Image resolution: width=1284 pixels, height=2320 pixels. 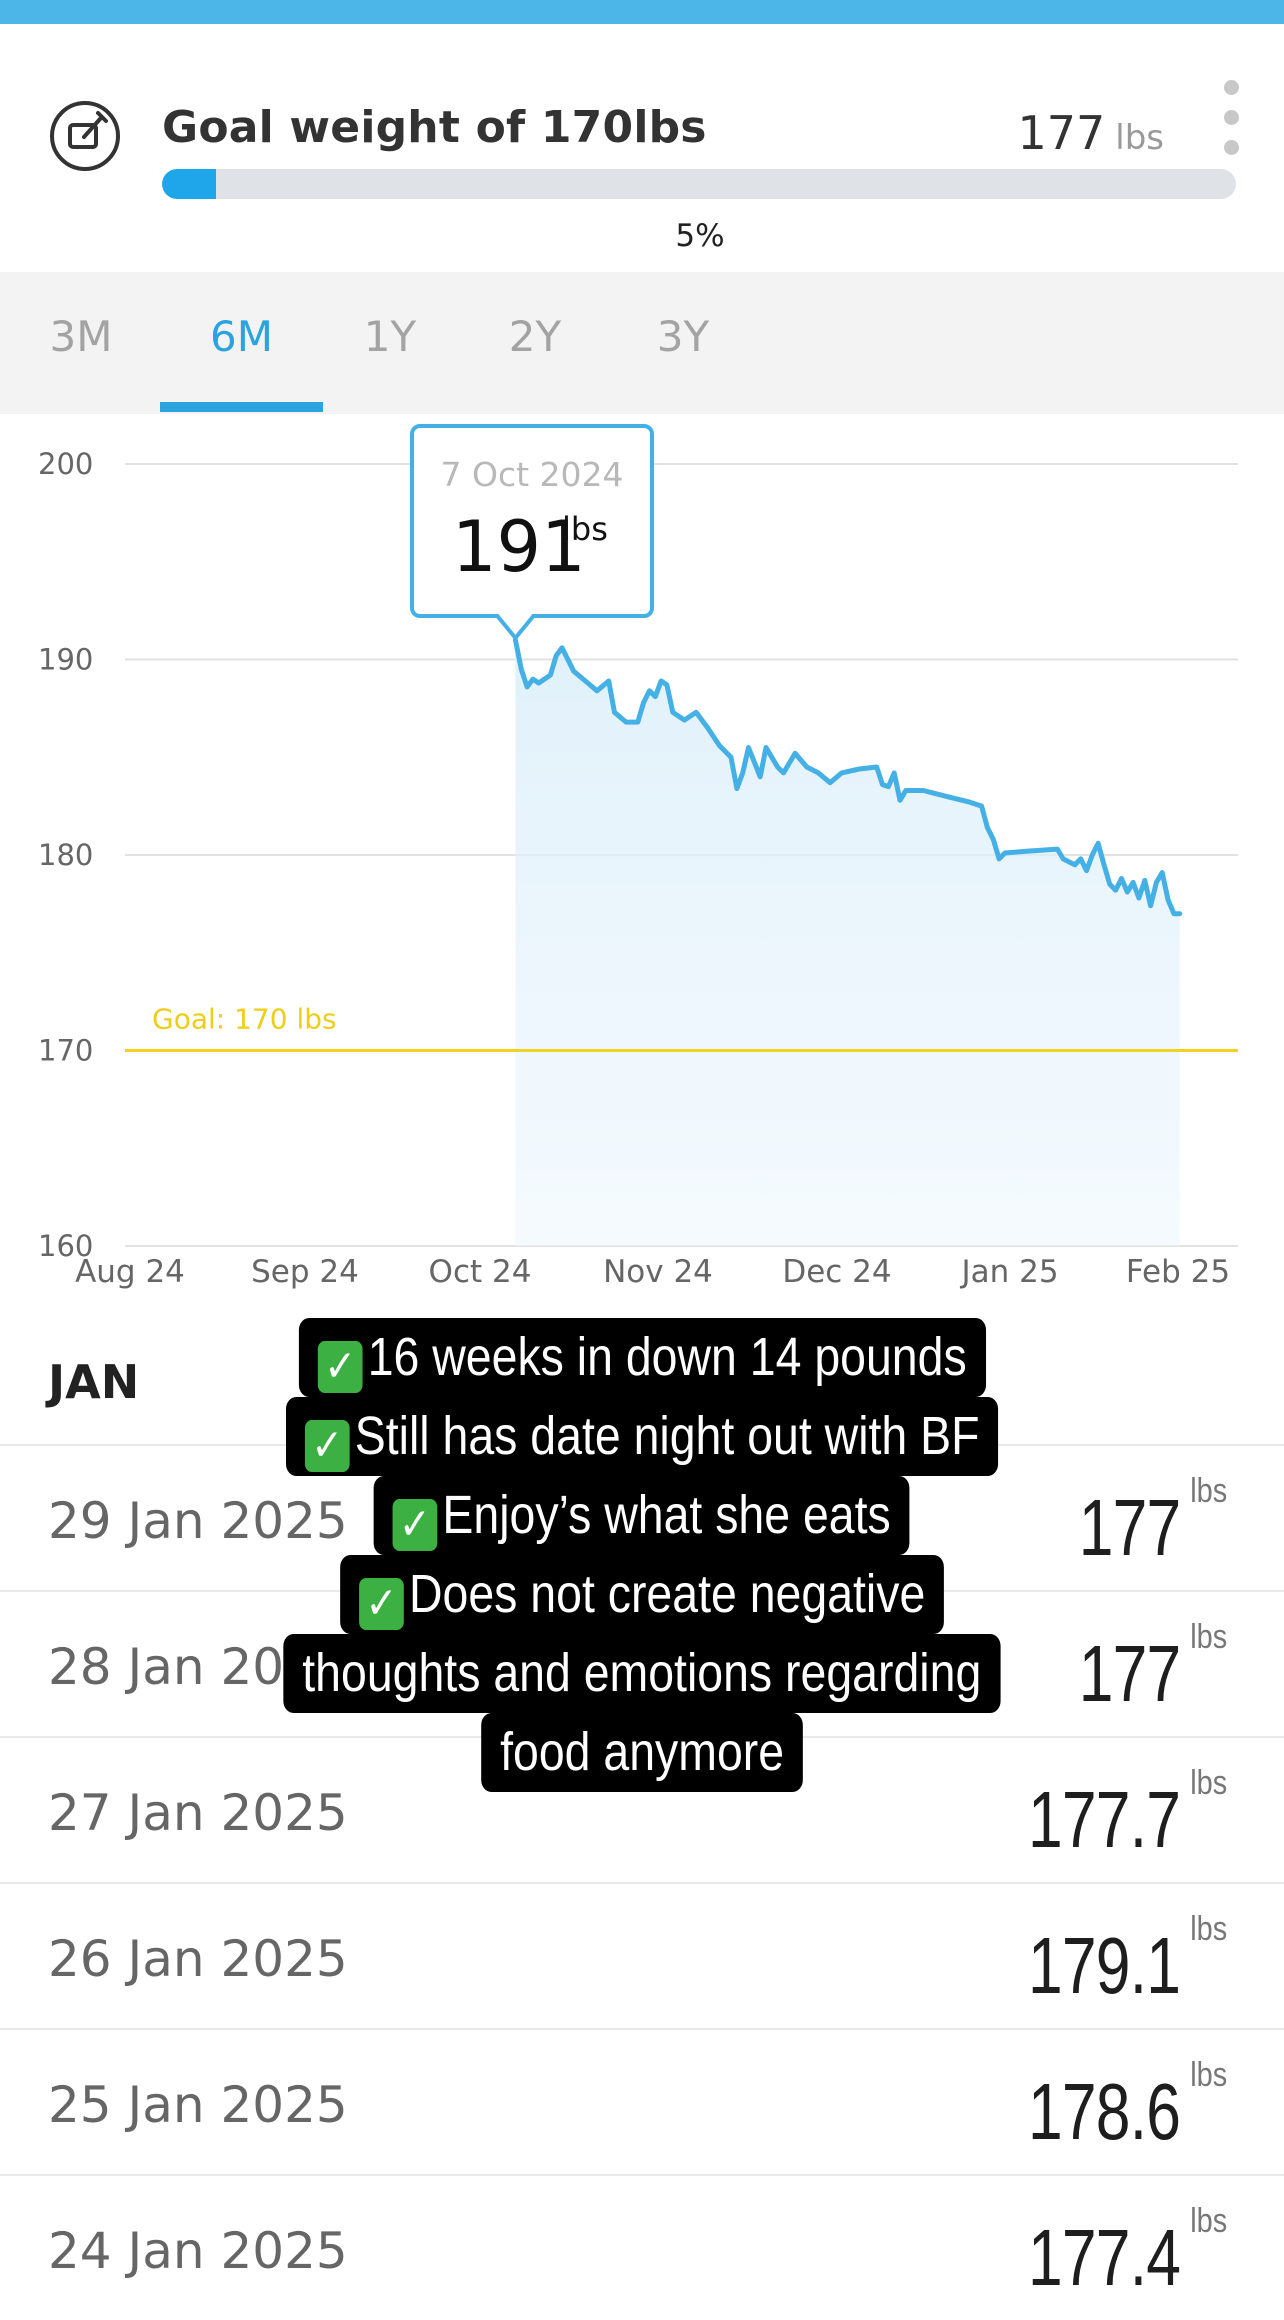 I want to click on goal-card: Goal weight of 170lbs 177 lbs 5%, so click(x=642, y=148).